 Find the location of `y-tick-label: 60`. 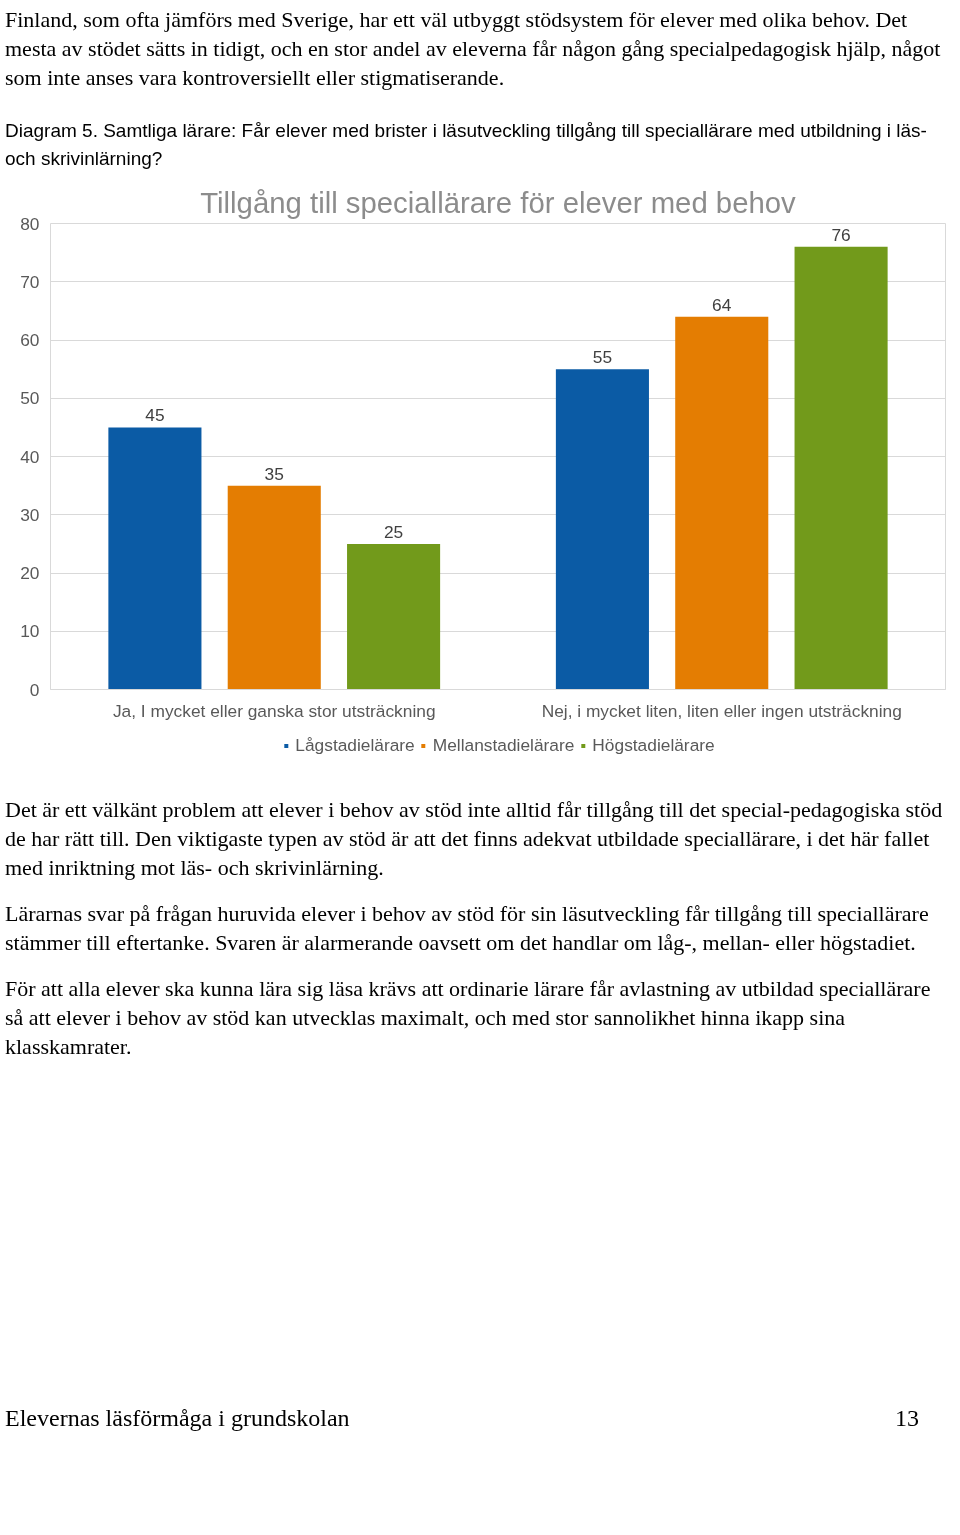

y-tick-label: 60 is located at coordinates (30, 340).